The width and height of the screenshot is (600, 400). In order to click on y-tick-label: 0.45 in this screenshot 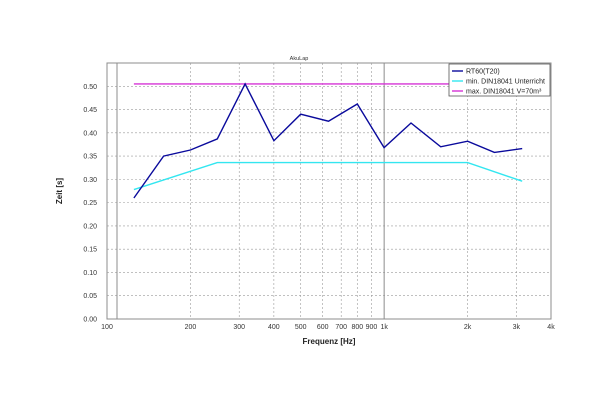, I will do `click(90, 110)`.